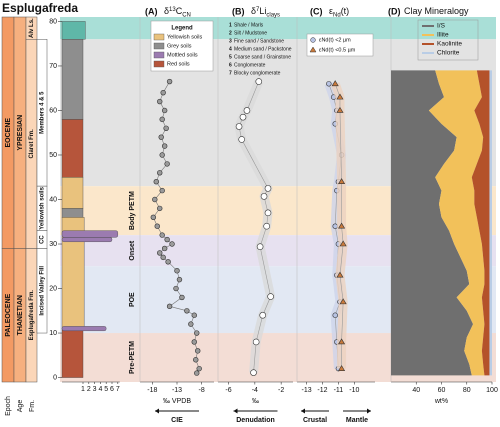  I want to click on ages-label: THANETIAN, so click(20, 315).